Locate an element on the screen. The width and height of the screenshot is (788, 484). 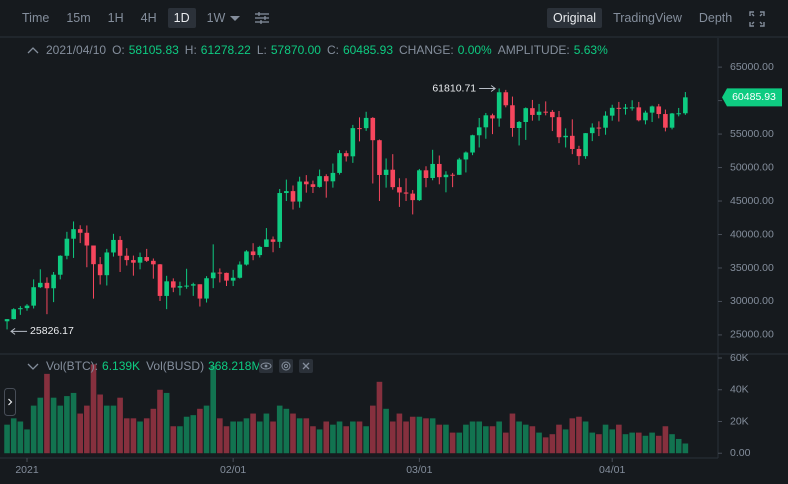
interval-button: 1D is located at coordinates (181, 18).